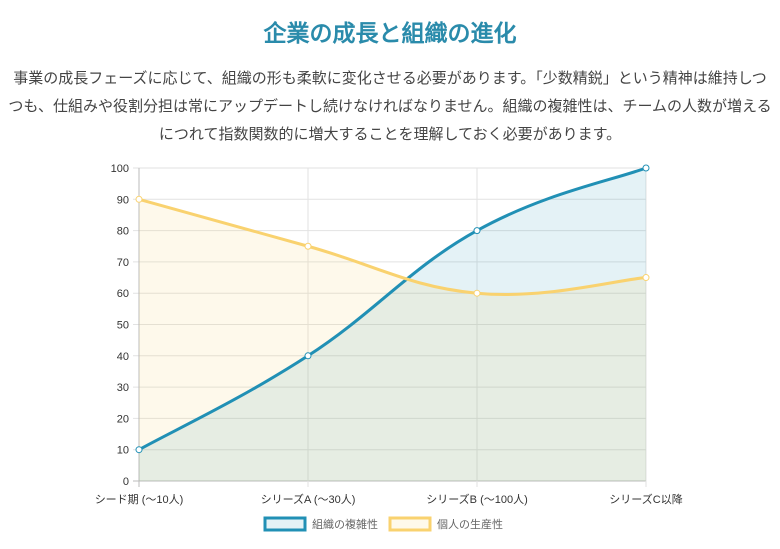 This screenshot has width=780, height=549. What do you see at coordinates (390, 34) in the screenshot?
I see `page-title: 企業の成長と組織の進化` at bounding box center [390, 34].